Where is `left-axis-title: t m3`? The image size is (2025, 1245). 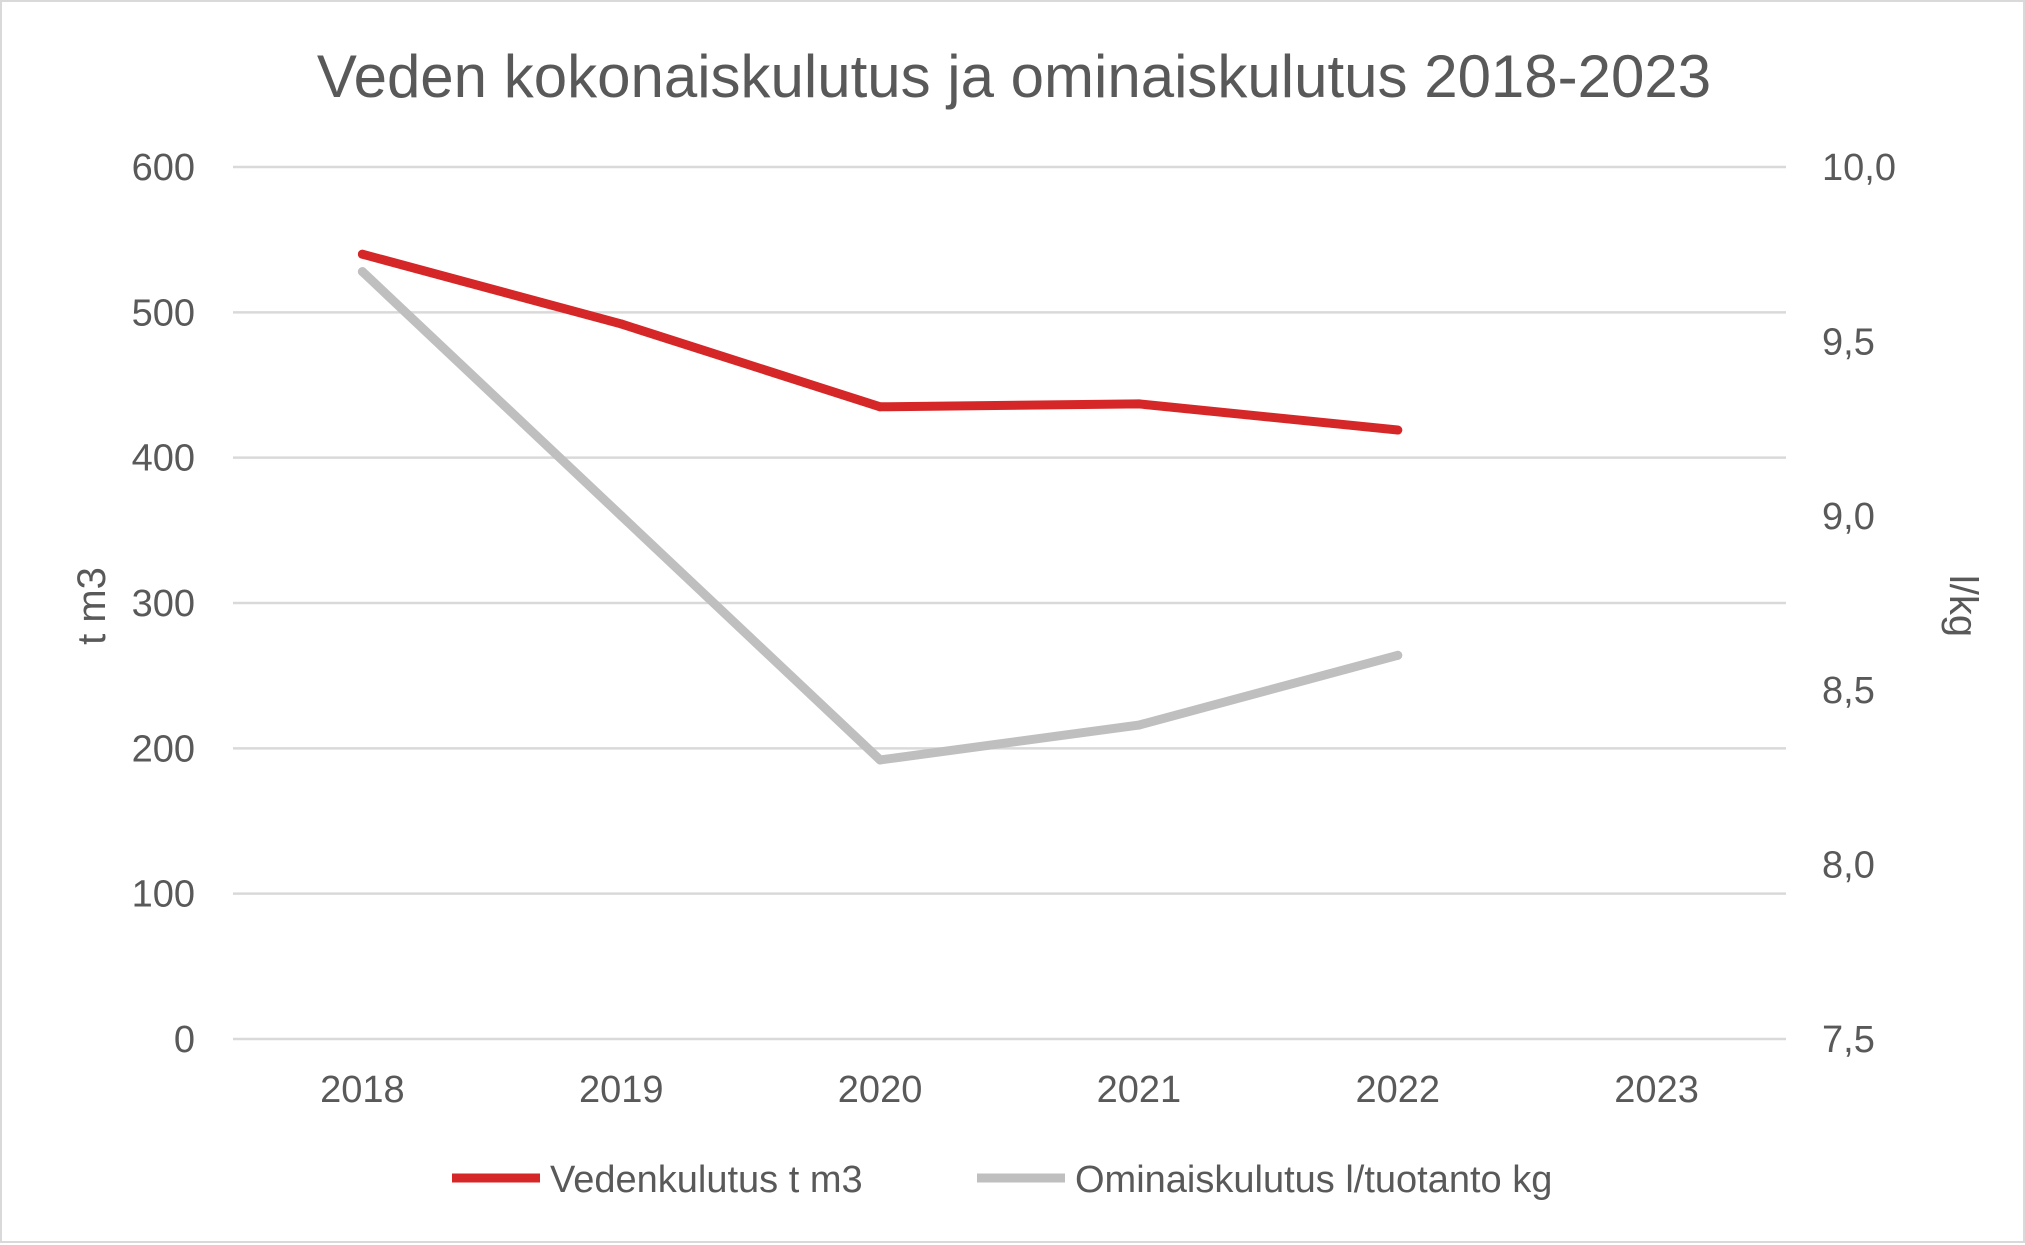 left-axis-title: t m3 is located at coordinates (92, 606).